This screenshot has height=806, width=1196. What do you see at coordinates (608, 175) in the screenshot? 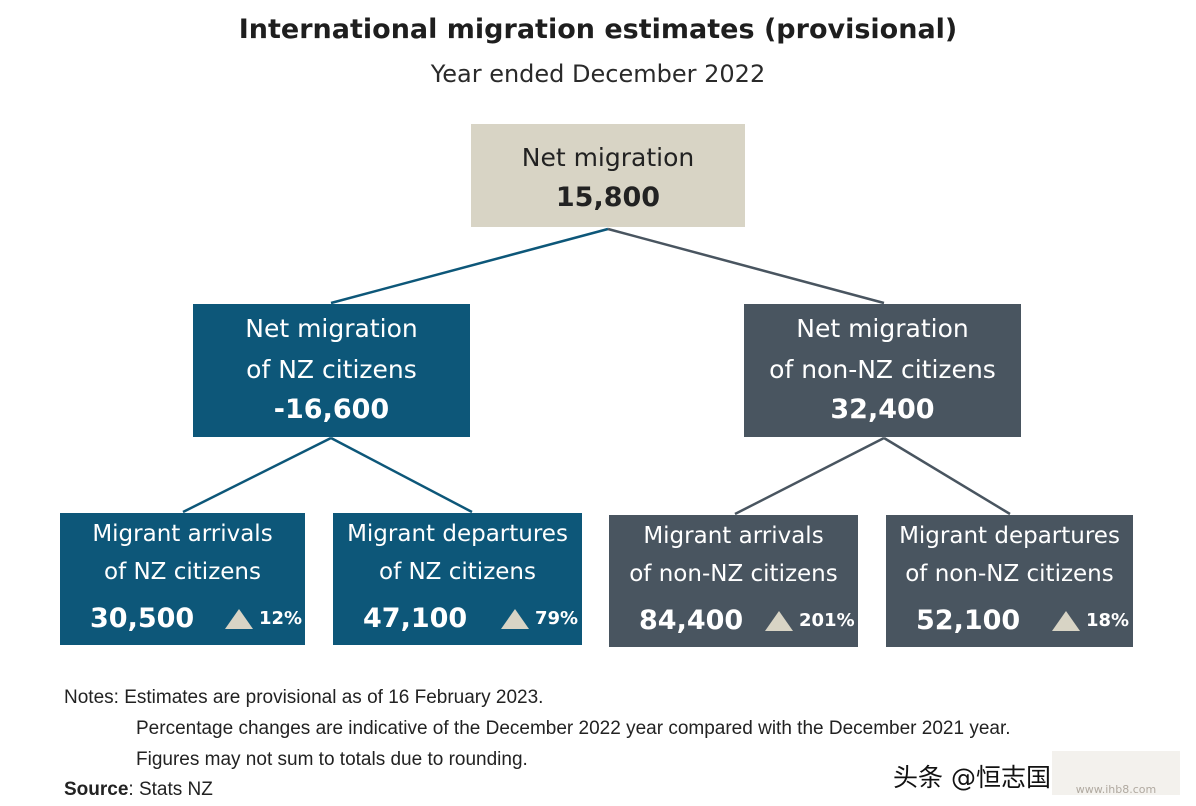
I see `net-migration-box: Net migration 15,800` at bounding box center [608, 175].